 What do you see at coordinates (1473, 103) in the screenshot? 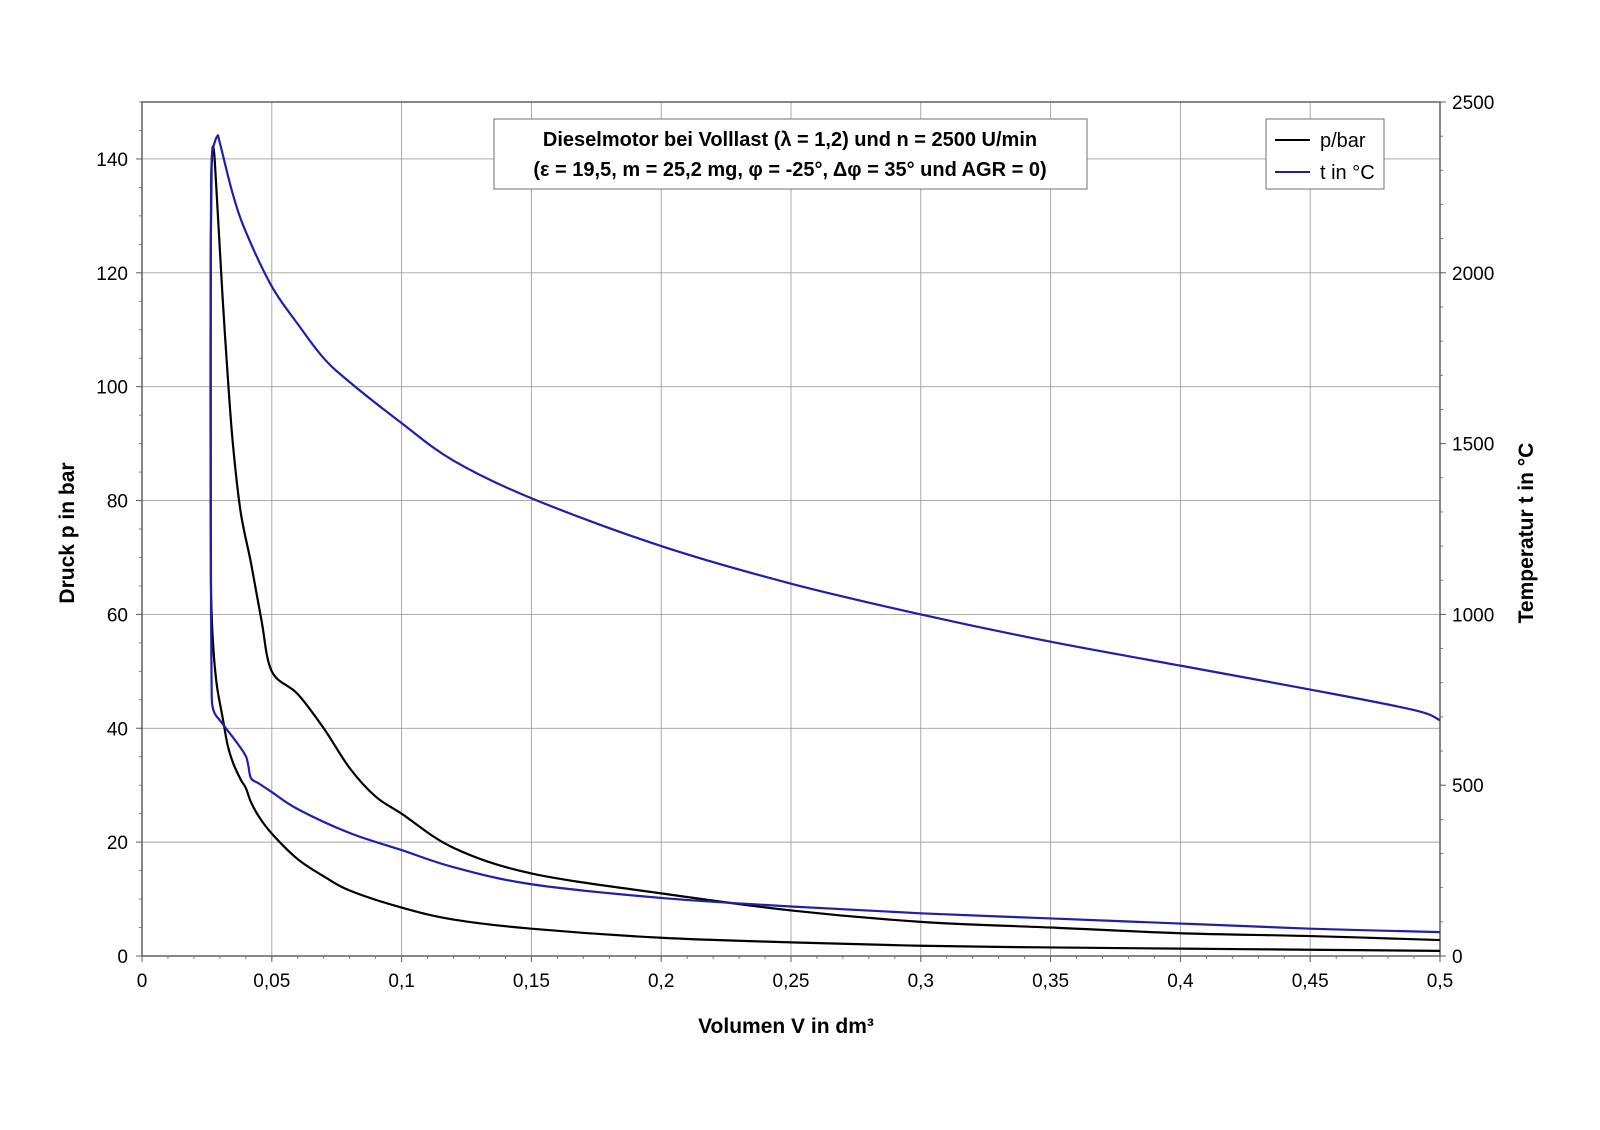
I see `y-right-tick-label: 2500` at bounding box center [1473, 103].